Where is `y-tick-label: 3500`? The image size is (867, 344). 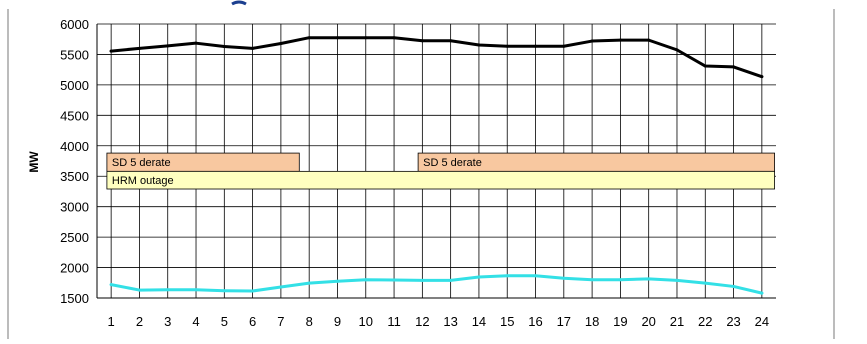 y-tick-label: 3500 is located at coordinates (74, 176).